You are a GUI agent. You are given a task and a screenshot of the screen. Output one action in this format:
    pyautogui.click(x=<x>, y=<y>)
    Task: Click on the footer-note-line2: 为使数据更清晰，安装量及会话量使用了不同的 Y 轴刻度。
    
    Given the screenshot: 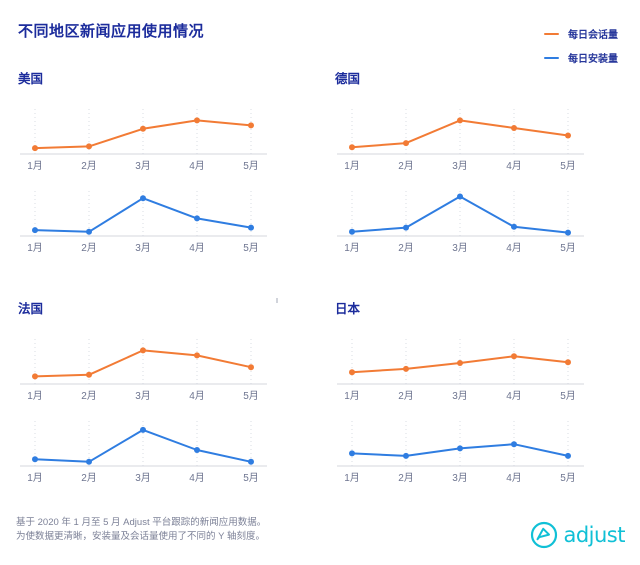 What is the action you would take?
    pyautogui.click(x=140, y=536)
    